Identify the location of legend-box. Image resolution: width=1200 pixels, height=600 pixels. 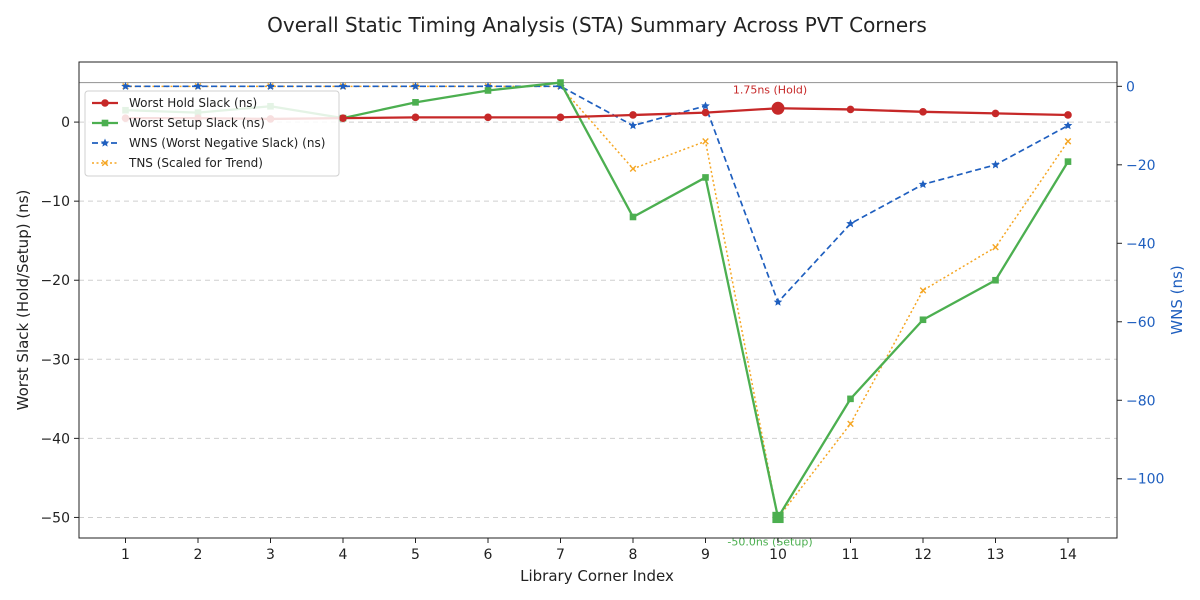
(212, 133).